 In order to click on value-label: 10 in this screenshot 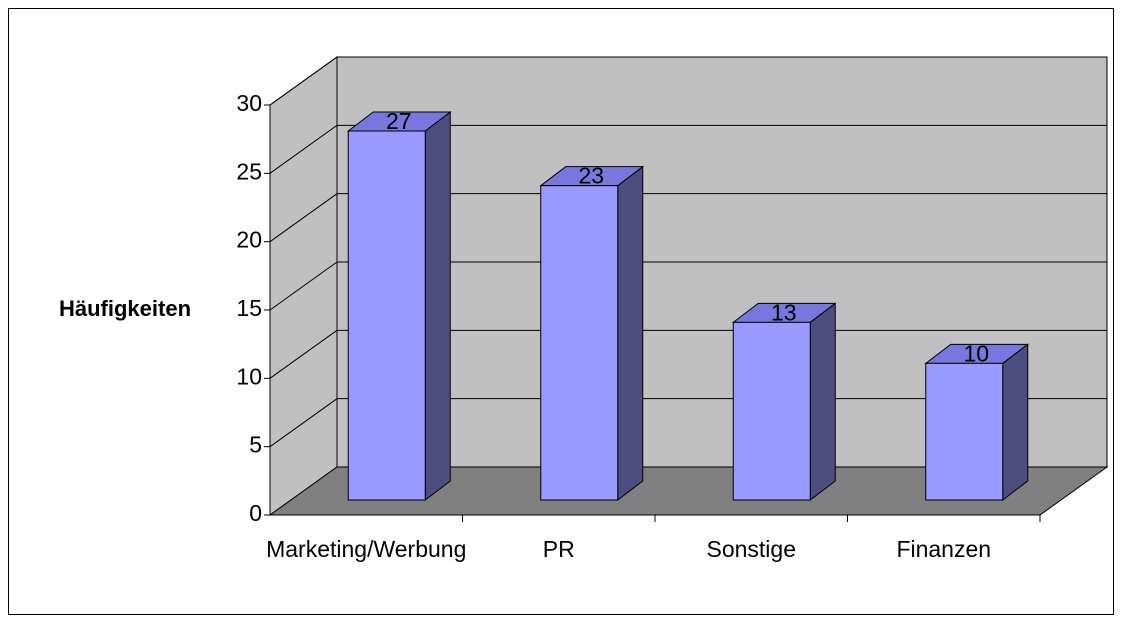, I will do `click(976, 353)`.